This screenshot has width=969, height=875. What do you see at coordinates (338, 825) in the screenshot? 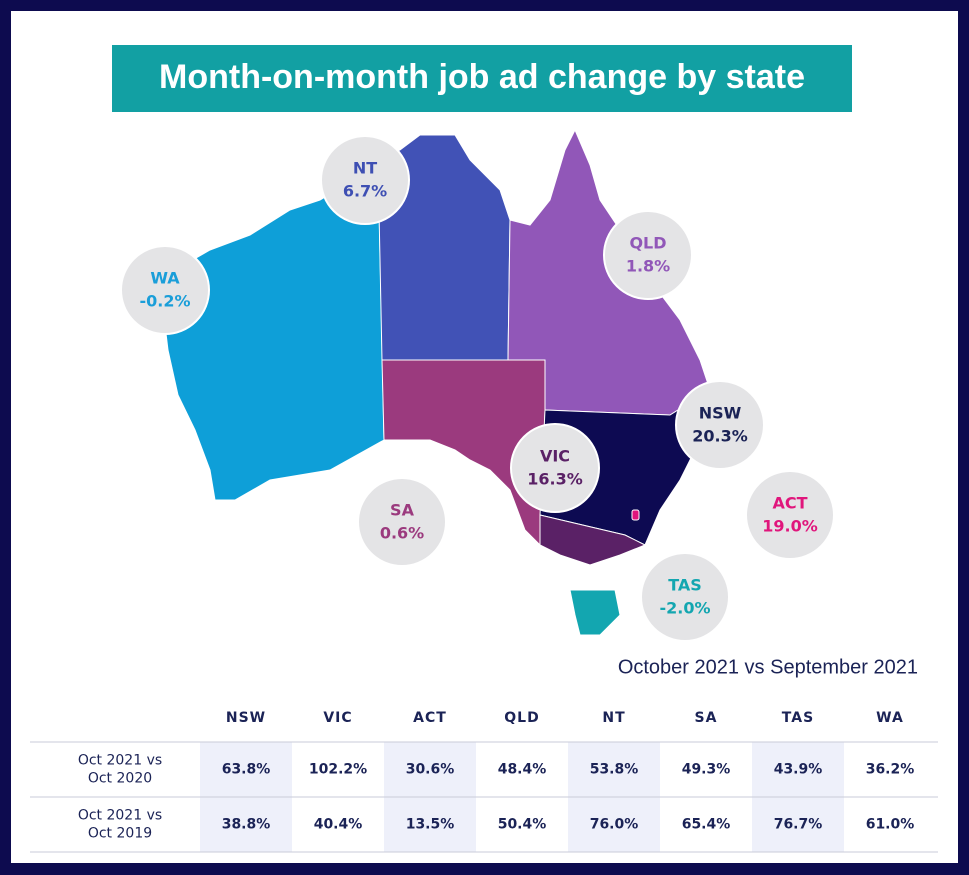
I see `cell: 40.4%` at bounding box center [338, 825].